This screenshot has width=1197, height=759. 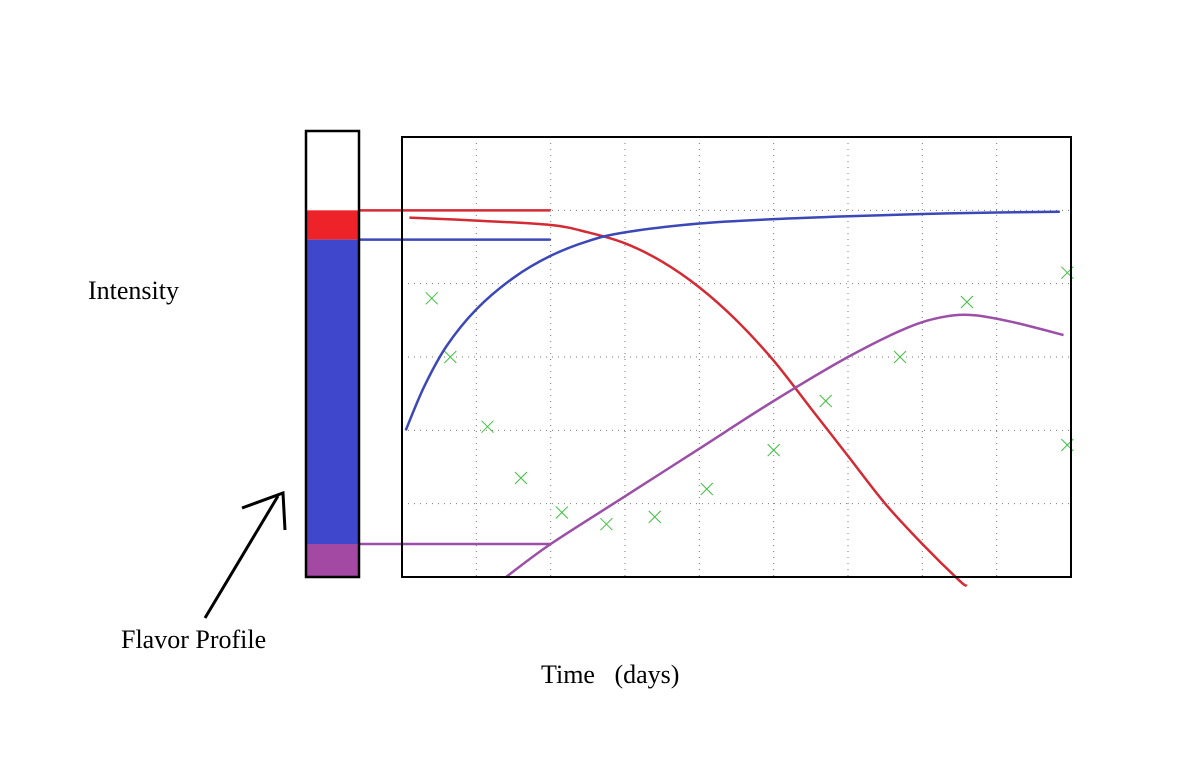 I want to click on arrow-shaft, so click(x=241, y=557).